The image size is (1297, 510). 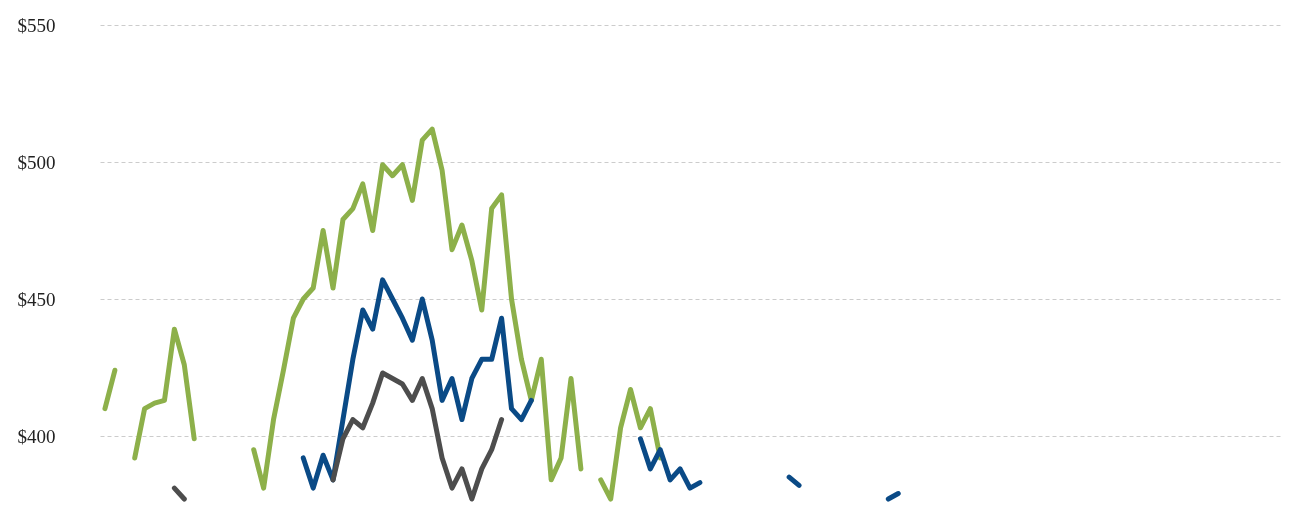 I want to click on y-tick-label: $400, so click(x=36, y=436).